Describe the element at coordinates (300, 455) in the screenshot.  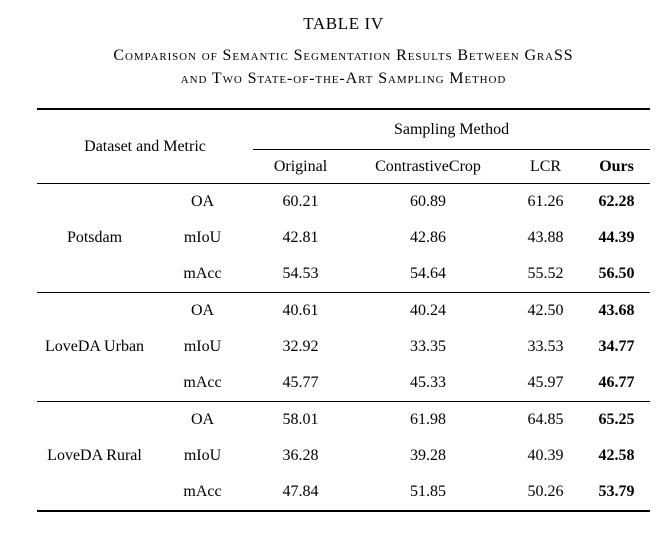
I see `value-cell: 36.28` at that location.